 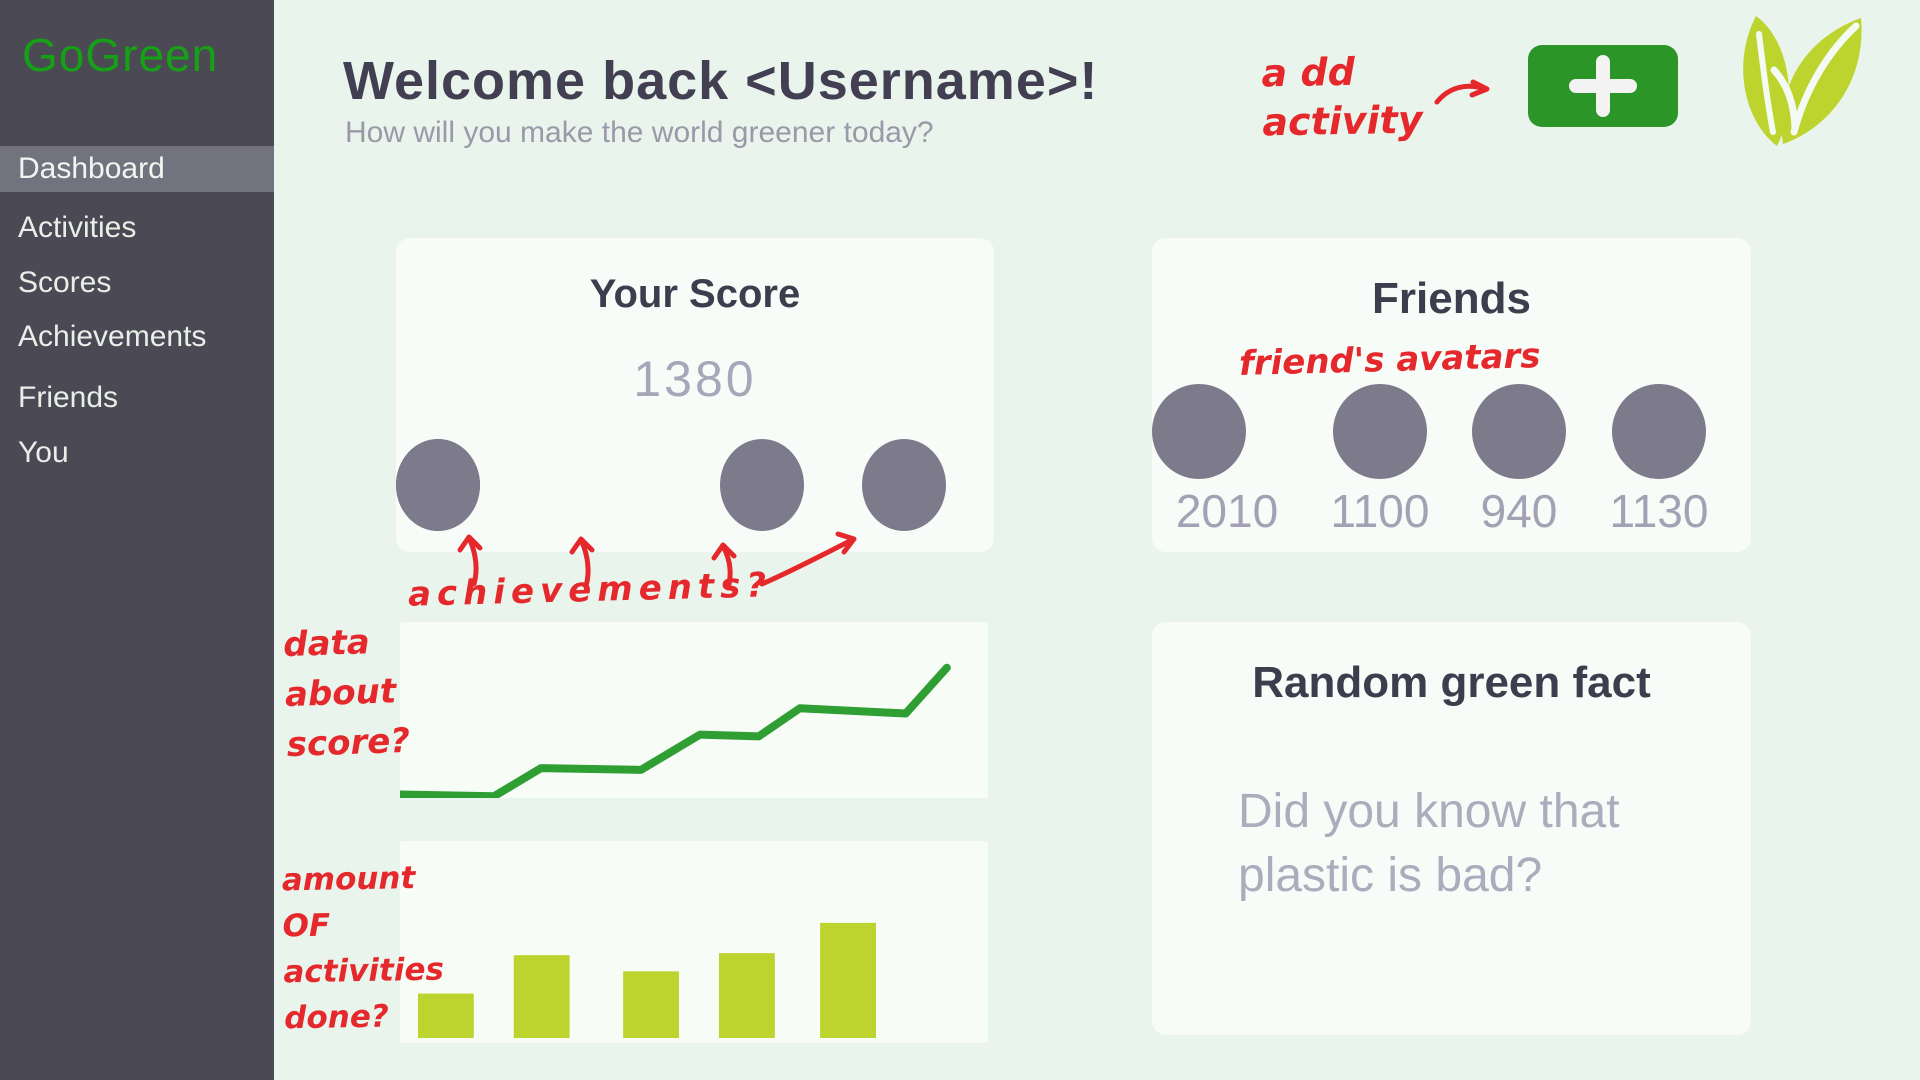 I want to click on page-title: Welcome back <Username>!, so click(x=721, y=81).